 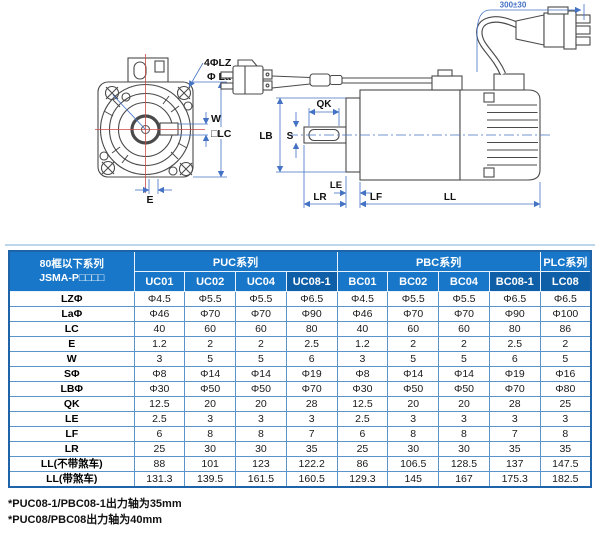 I want to click on column-group-header: PLC系列, so click(x=565, y=261).